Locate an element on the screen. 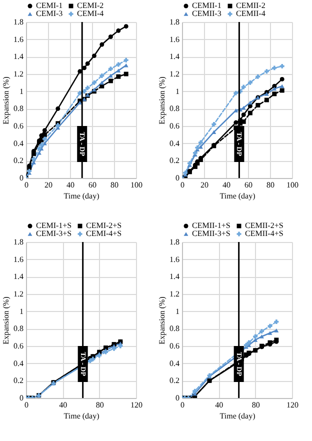  legend-label: CEMII-2 is located at coordinates (251, 5).